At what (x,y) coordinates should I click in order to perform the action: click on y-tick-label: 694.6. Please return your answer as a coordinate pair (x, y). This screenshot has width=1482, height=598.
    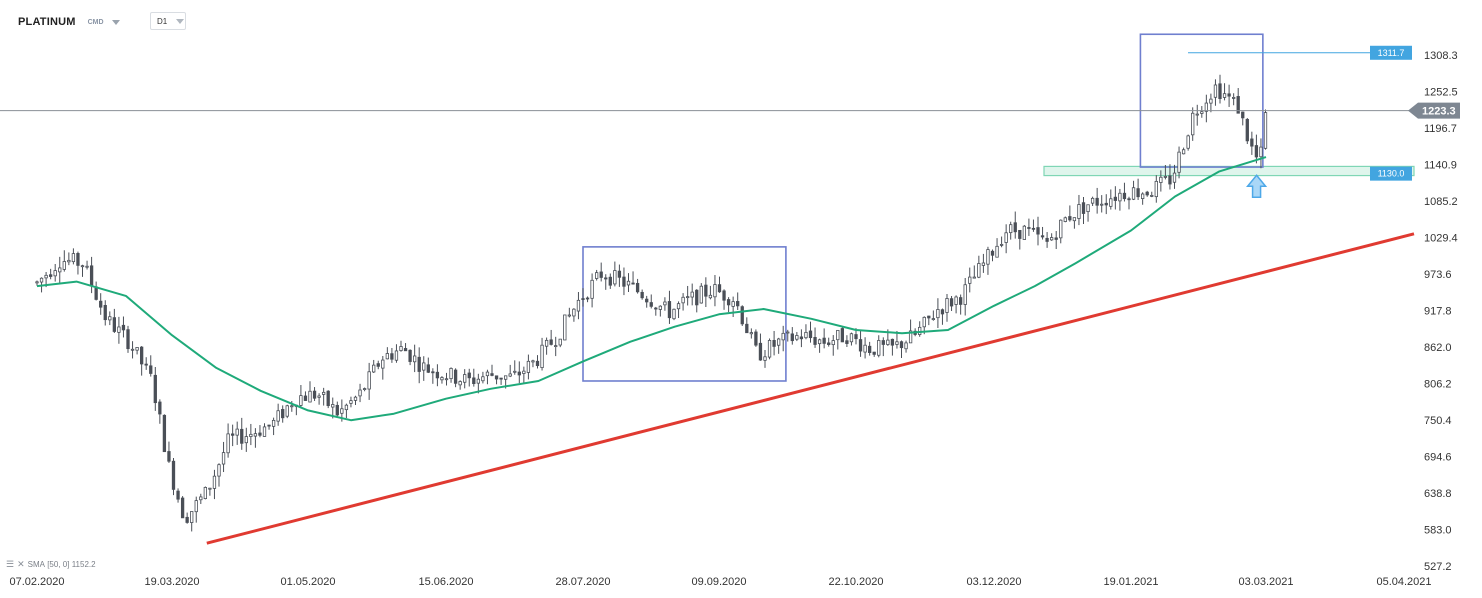
    Looking at the image, I should click on (1438, 457).